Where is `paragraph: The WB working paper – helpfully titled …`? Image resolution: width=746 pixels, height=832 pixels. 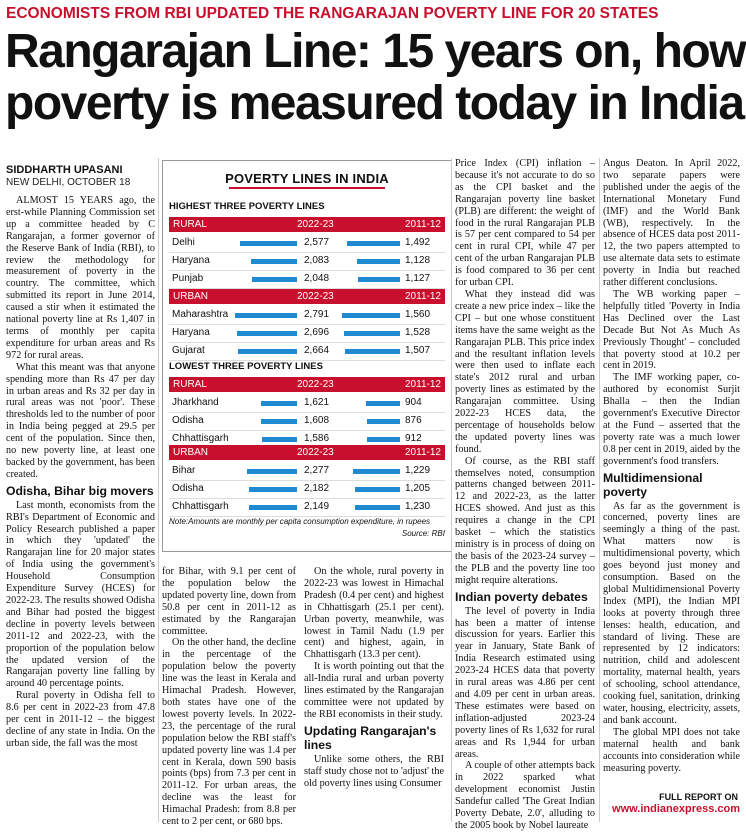
paragraph: The WB working paper – helpfully titled … is located at coordinates (671, 330).